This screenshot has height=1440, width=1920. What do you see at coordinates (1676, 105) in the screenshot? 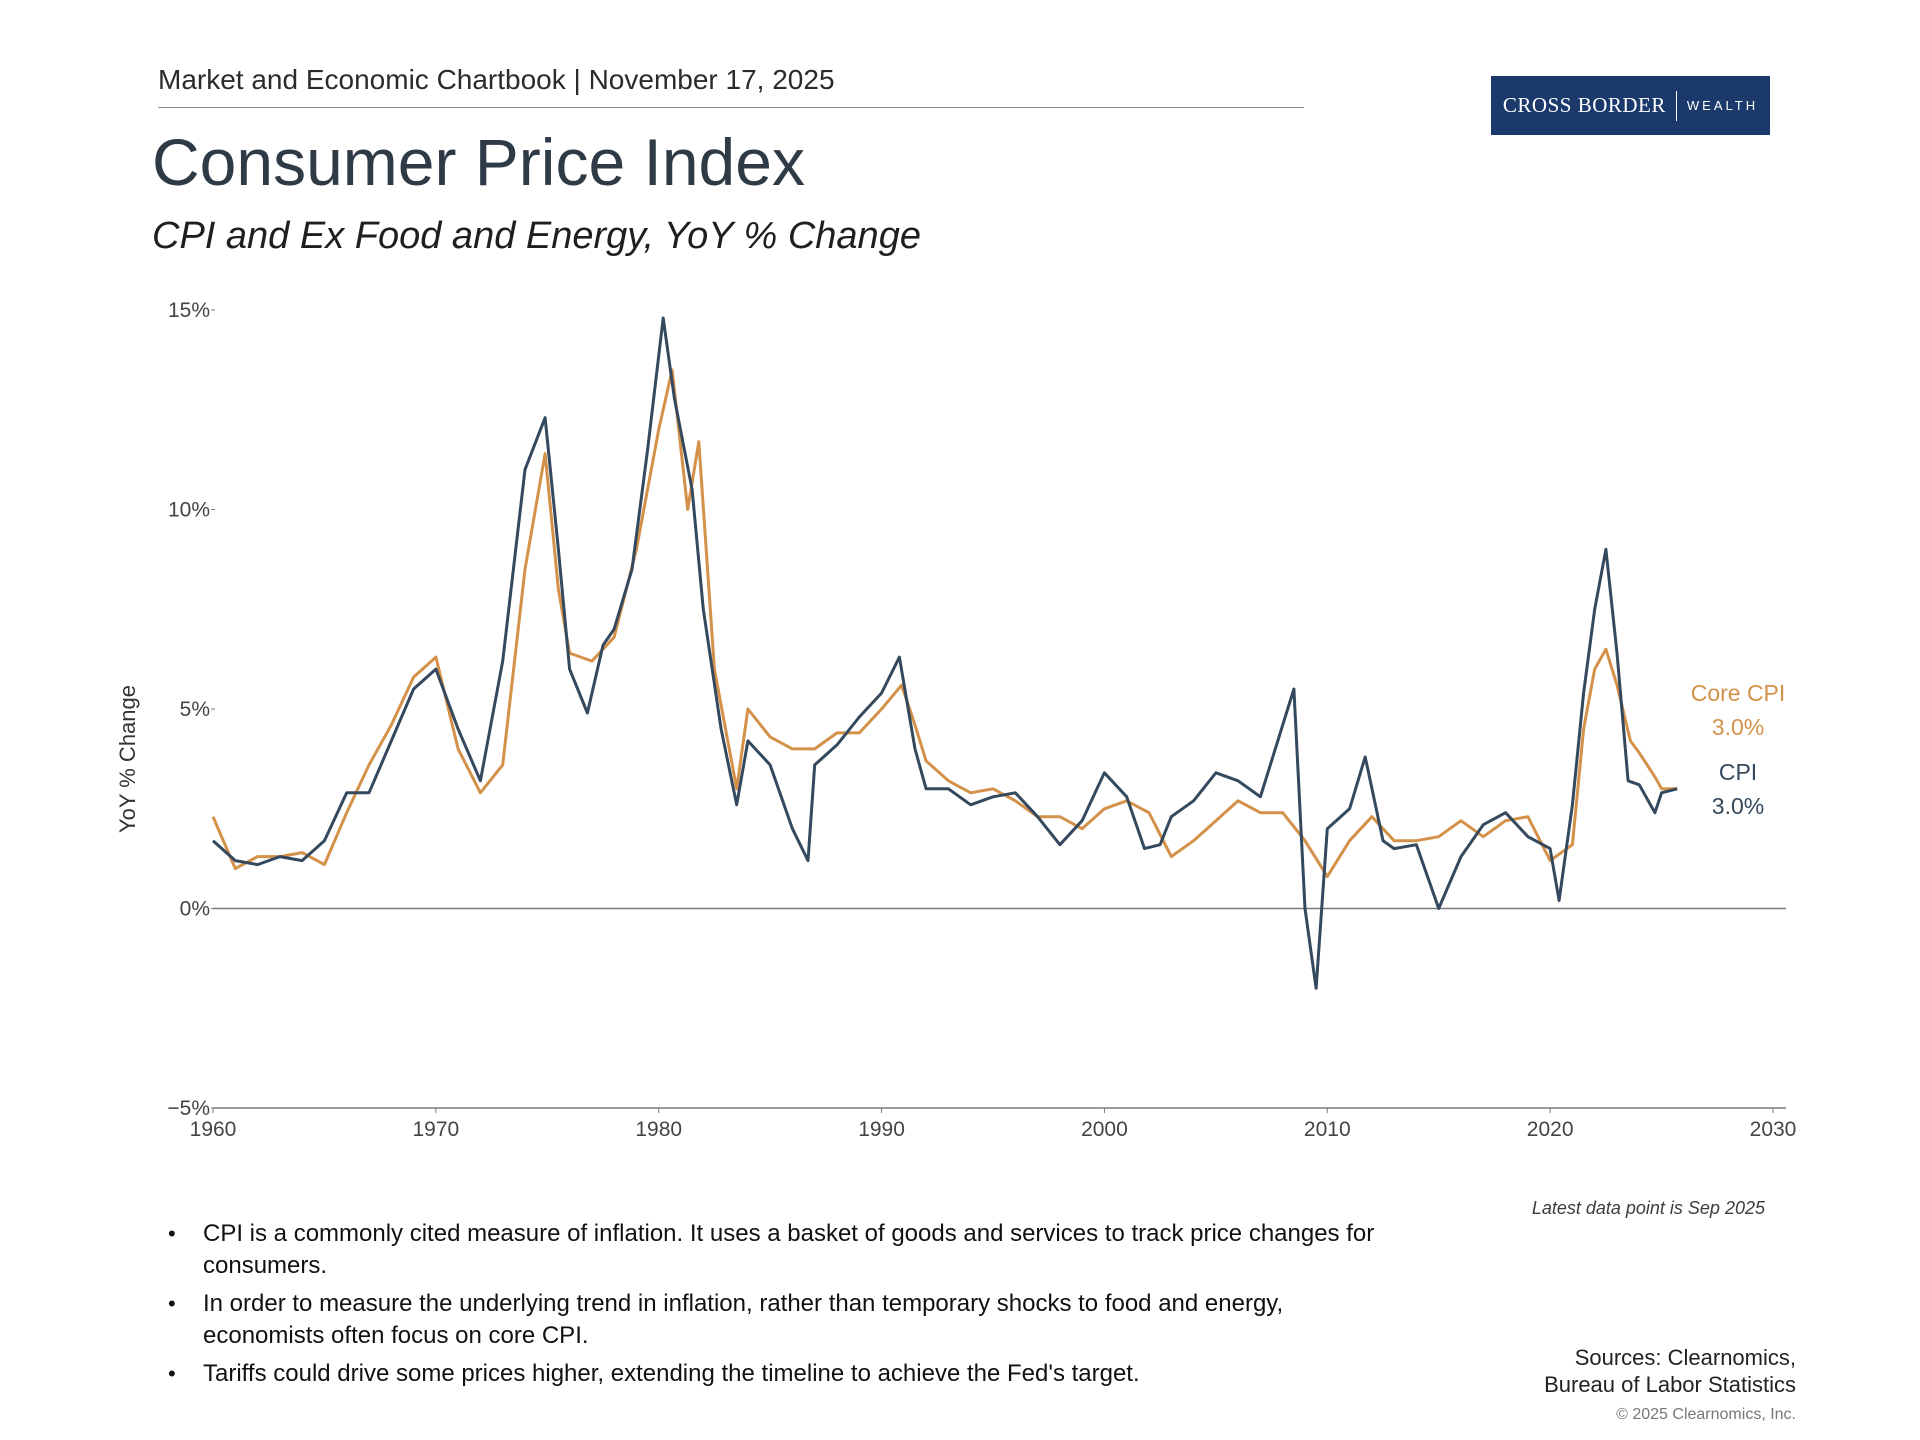
I see `logo-separator` at bounding box center [1676, 105].